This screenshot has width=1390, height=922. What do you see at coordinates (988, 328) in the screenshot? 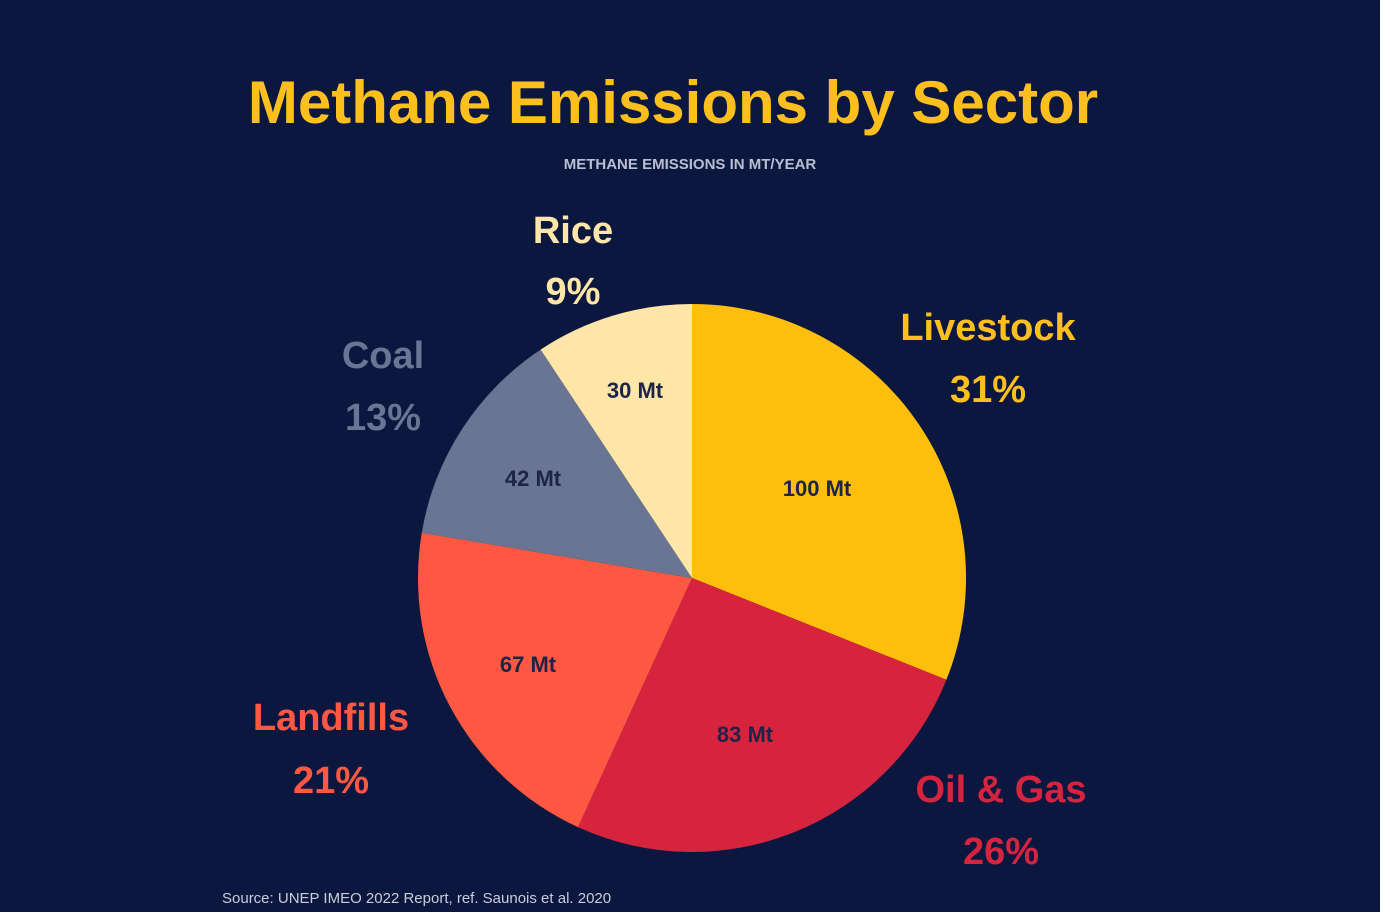
I see `category-name-livestock: Livestock` at bounding box center [988, 328].